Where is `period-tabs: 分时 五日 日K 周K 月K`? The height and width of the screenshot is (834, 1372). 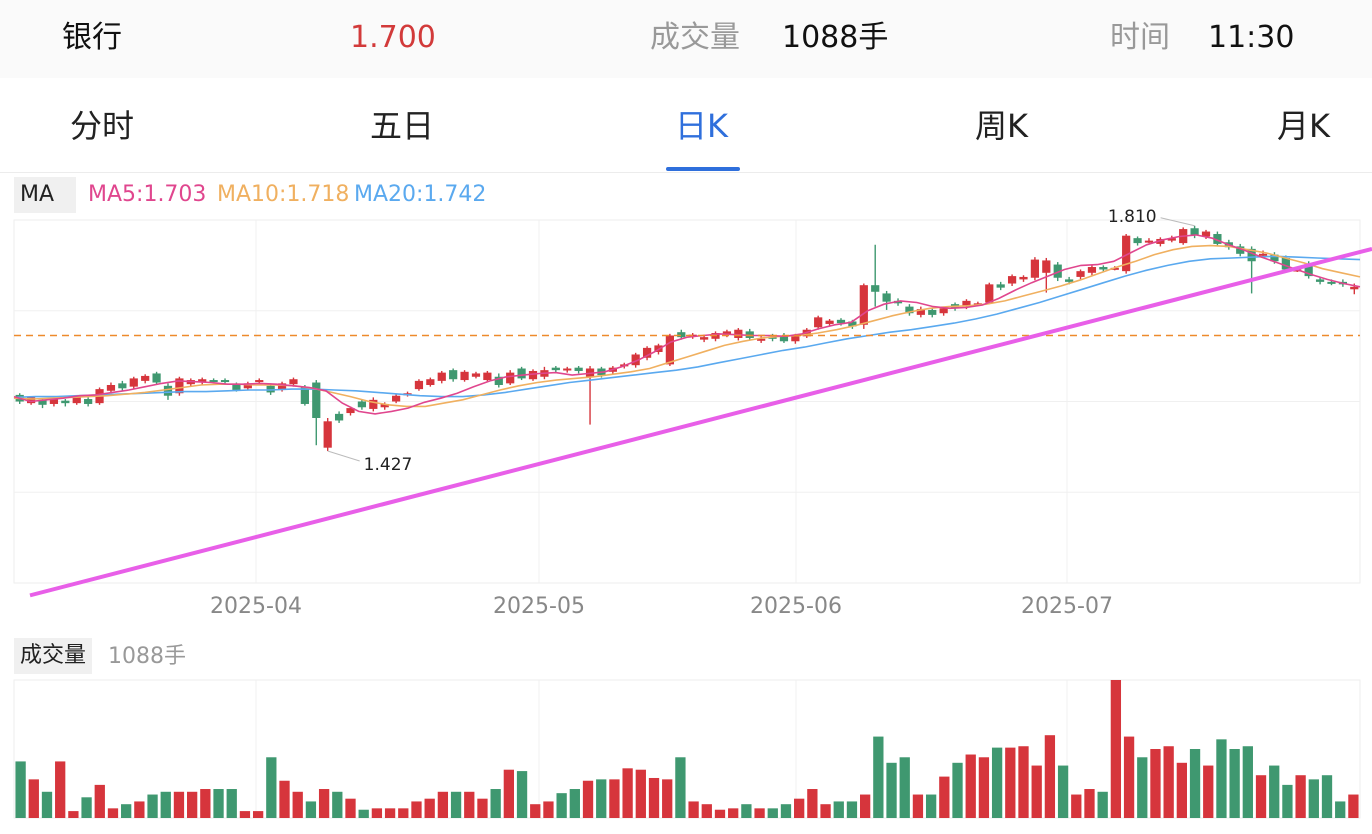
period-tabs: 分时 五日 日K 周K 月K is located at coordinates (686, 126).